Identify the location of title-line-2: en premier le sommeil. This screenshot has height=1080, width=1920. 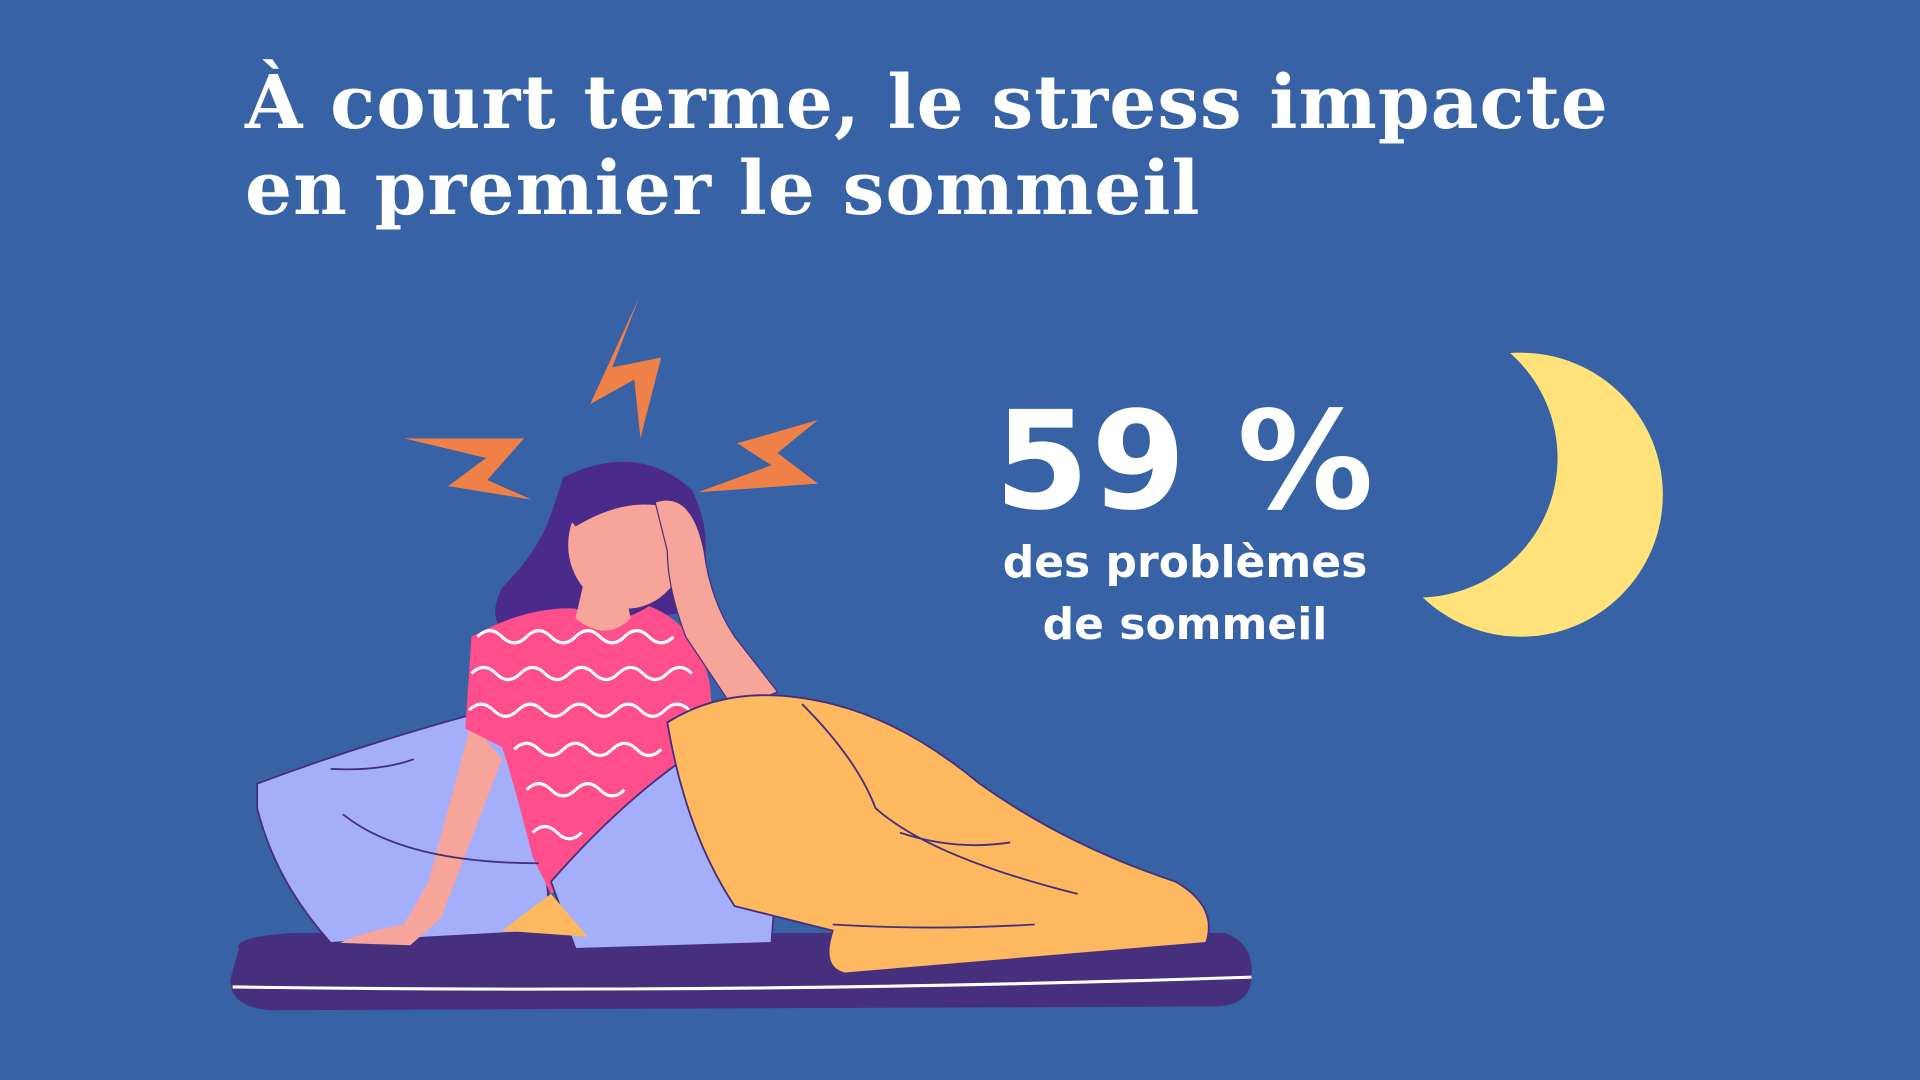
(723, 189).